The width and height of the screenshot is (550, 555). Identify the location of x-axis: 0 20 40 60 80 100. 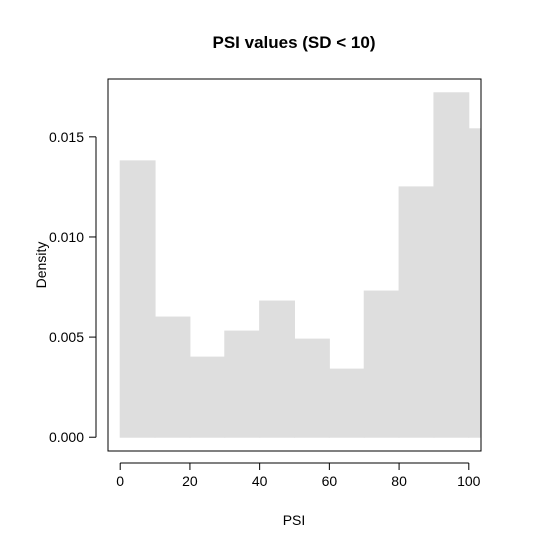
(298, 475).